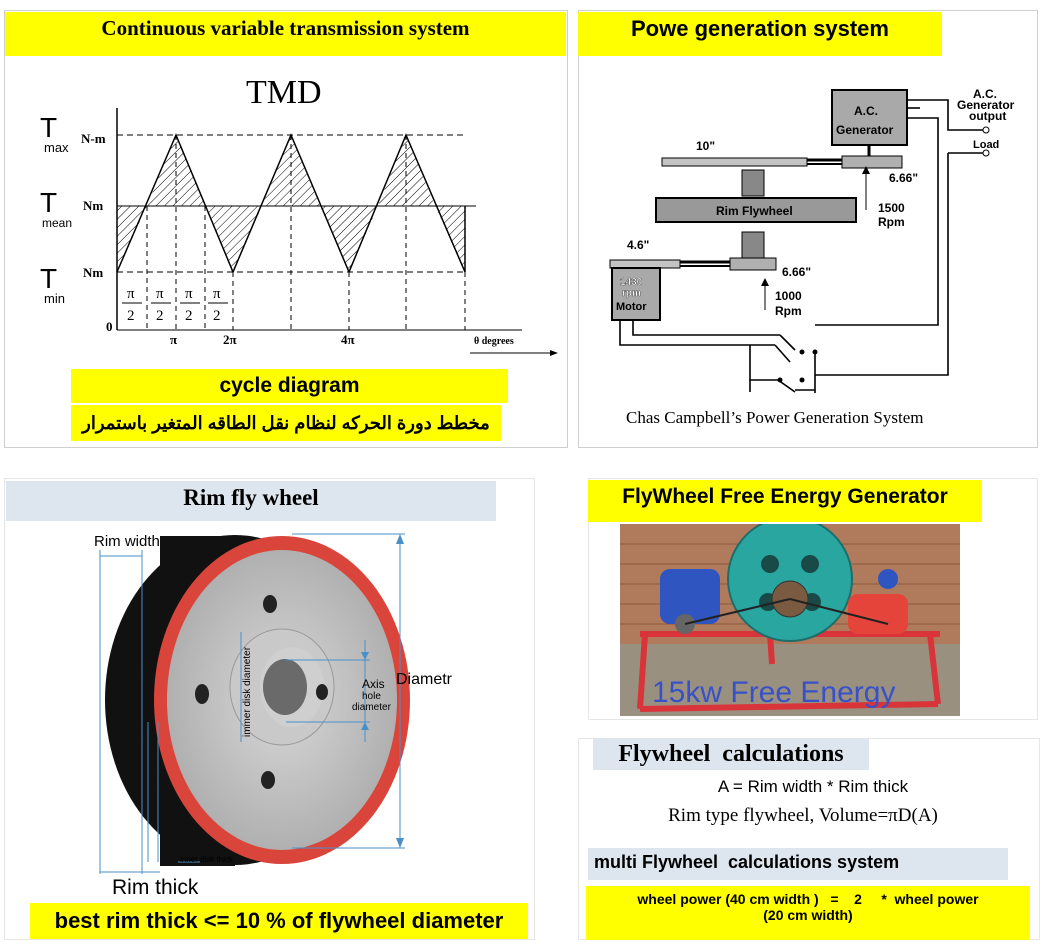 This screenshot has height=947, width=1042. I want to click on calc-title: Flywheel calculations, so click(731, 754).